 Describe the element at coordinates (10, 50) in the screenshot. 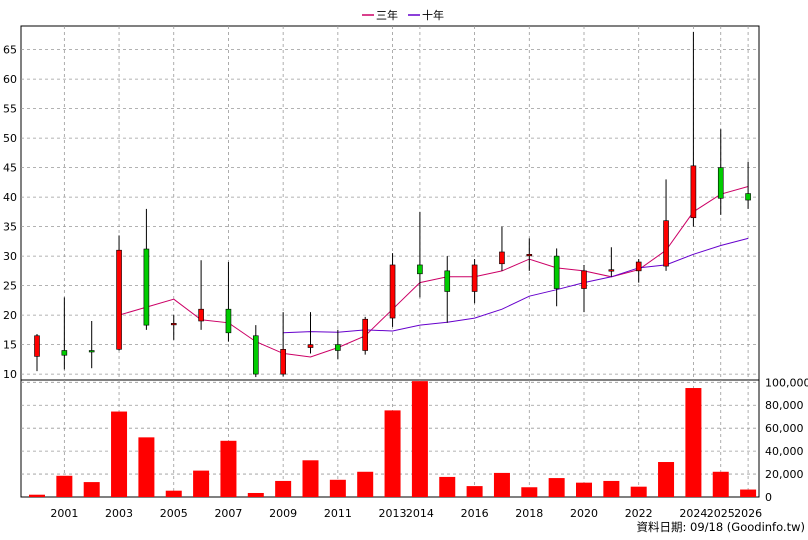

I see `price-tick-label: 65` at that location.